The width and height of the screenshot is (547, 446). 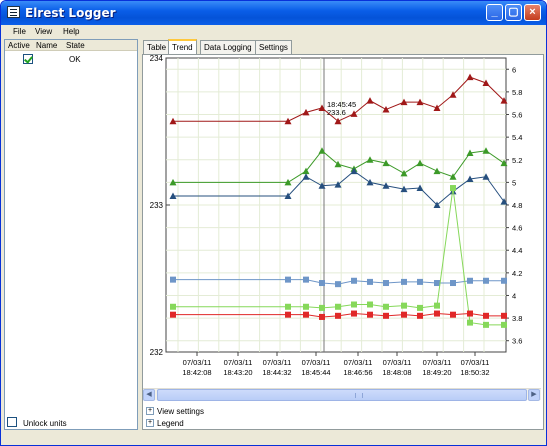 I want to click on x-axis-time-label: 18:48:08, so click(x=396, y=372).